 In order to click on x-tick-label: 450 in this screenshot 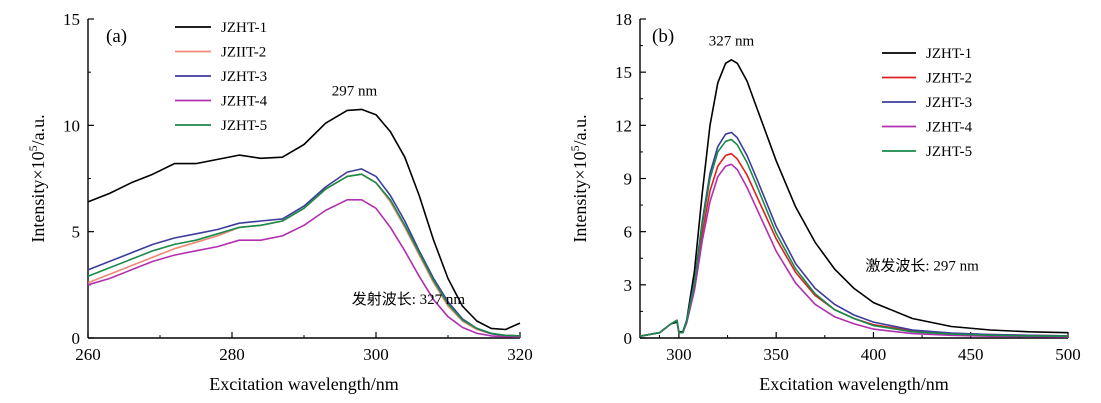, I will do `click(971, 354)`.